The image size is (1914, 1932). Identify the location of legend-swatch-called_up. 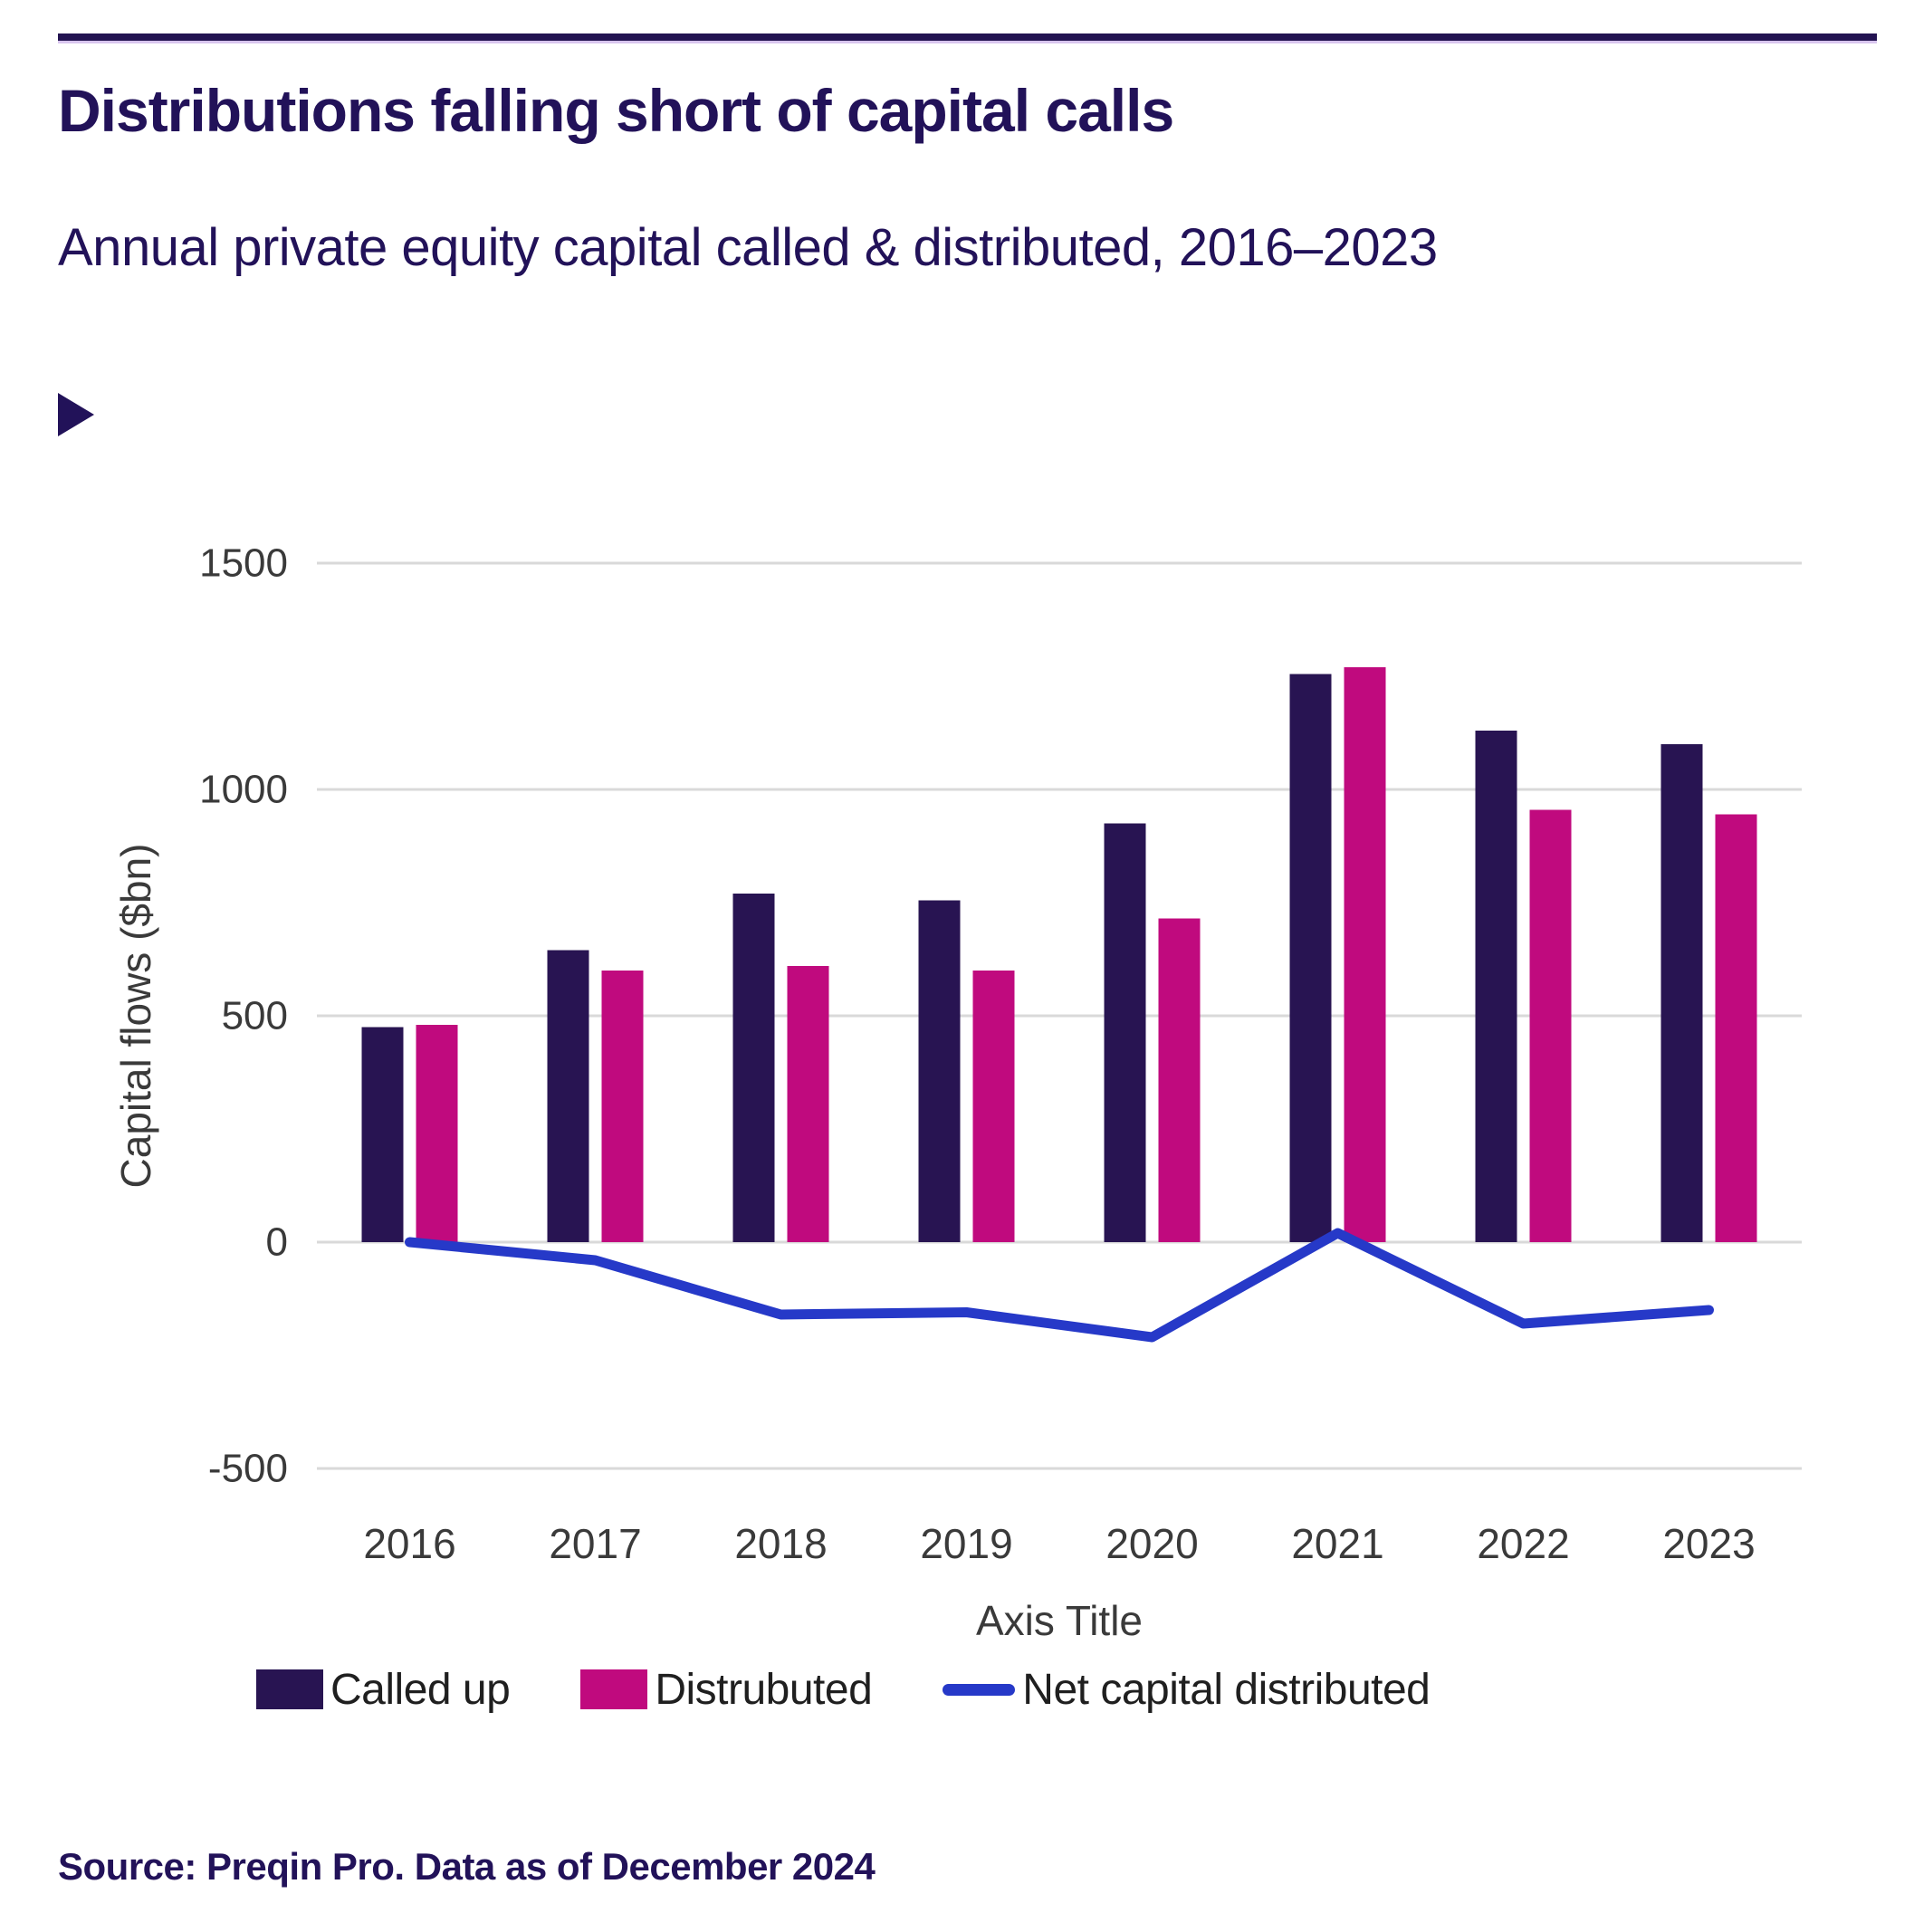
(289, 1689).